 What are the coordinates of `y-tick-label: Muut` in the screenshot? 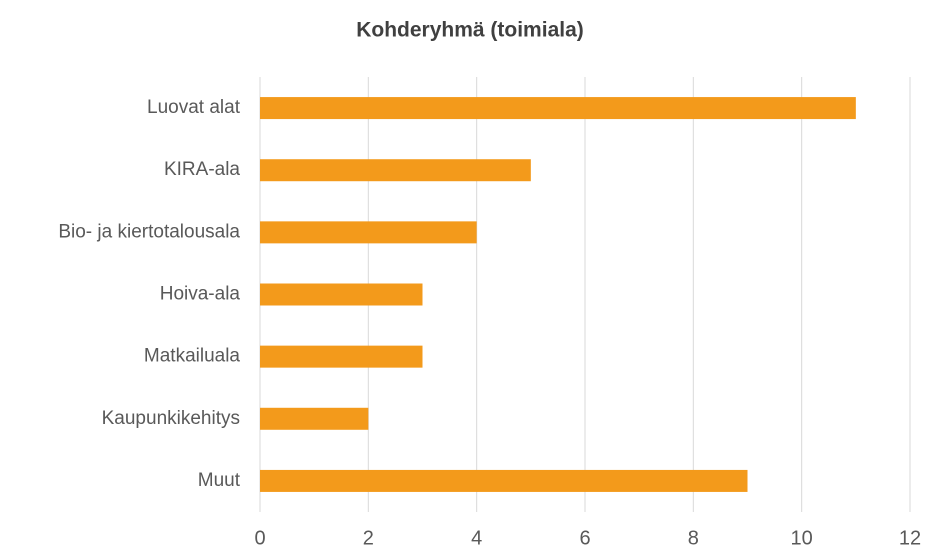 It's located at (219, 480).